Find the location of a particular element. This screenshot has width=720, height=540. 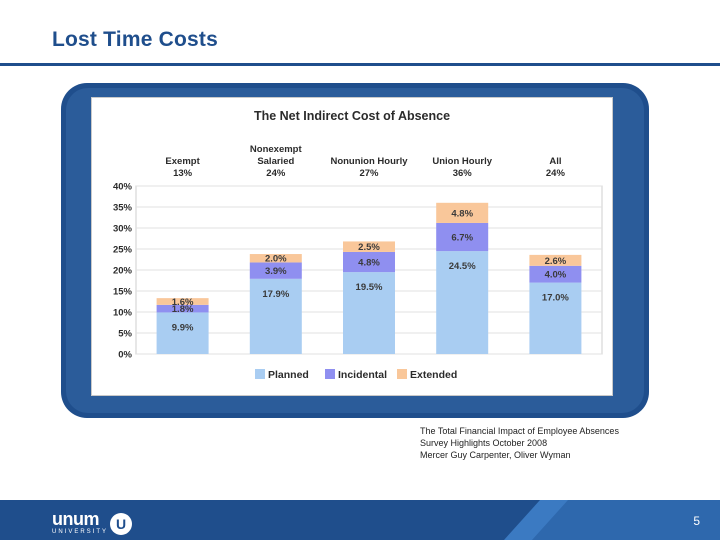

data-label-incidental: 4.0% is located at coordinates (556, 275).